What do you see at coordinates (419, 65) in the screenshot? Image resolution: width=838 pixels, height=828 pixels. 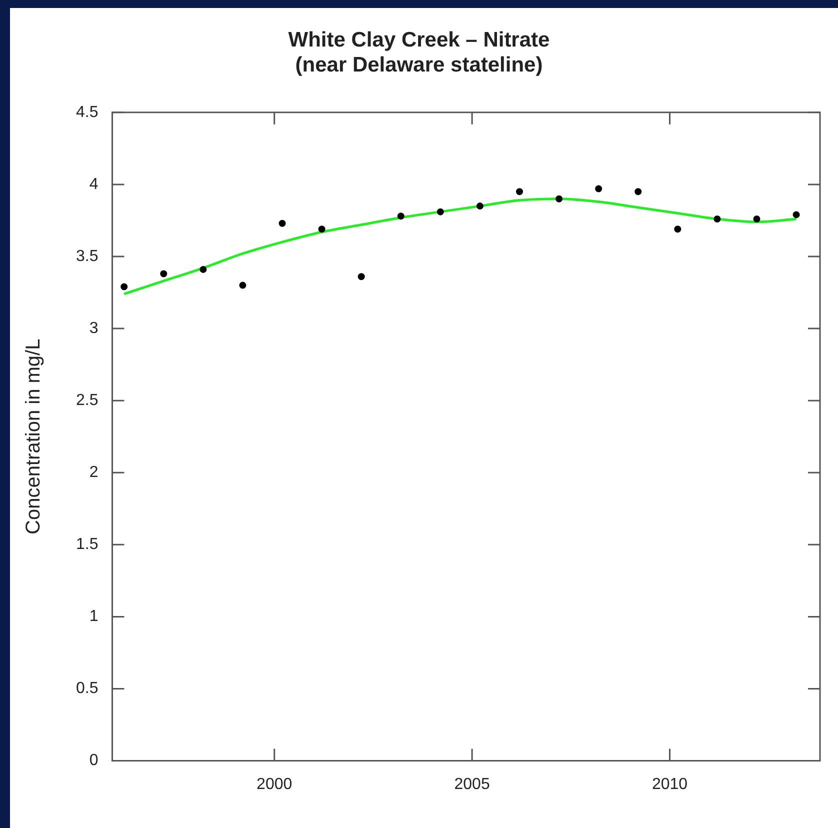 I see `text: (near Delaware stateline)` at bounding box center [419, 65].